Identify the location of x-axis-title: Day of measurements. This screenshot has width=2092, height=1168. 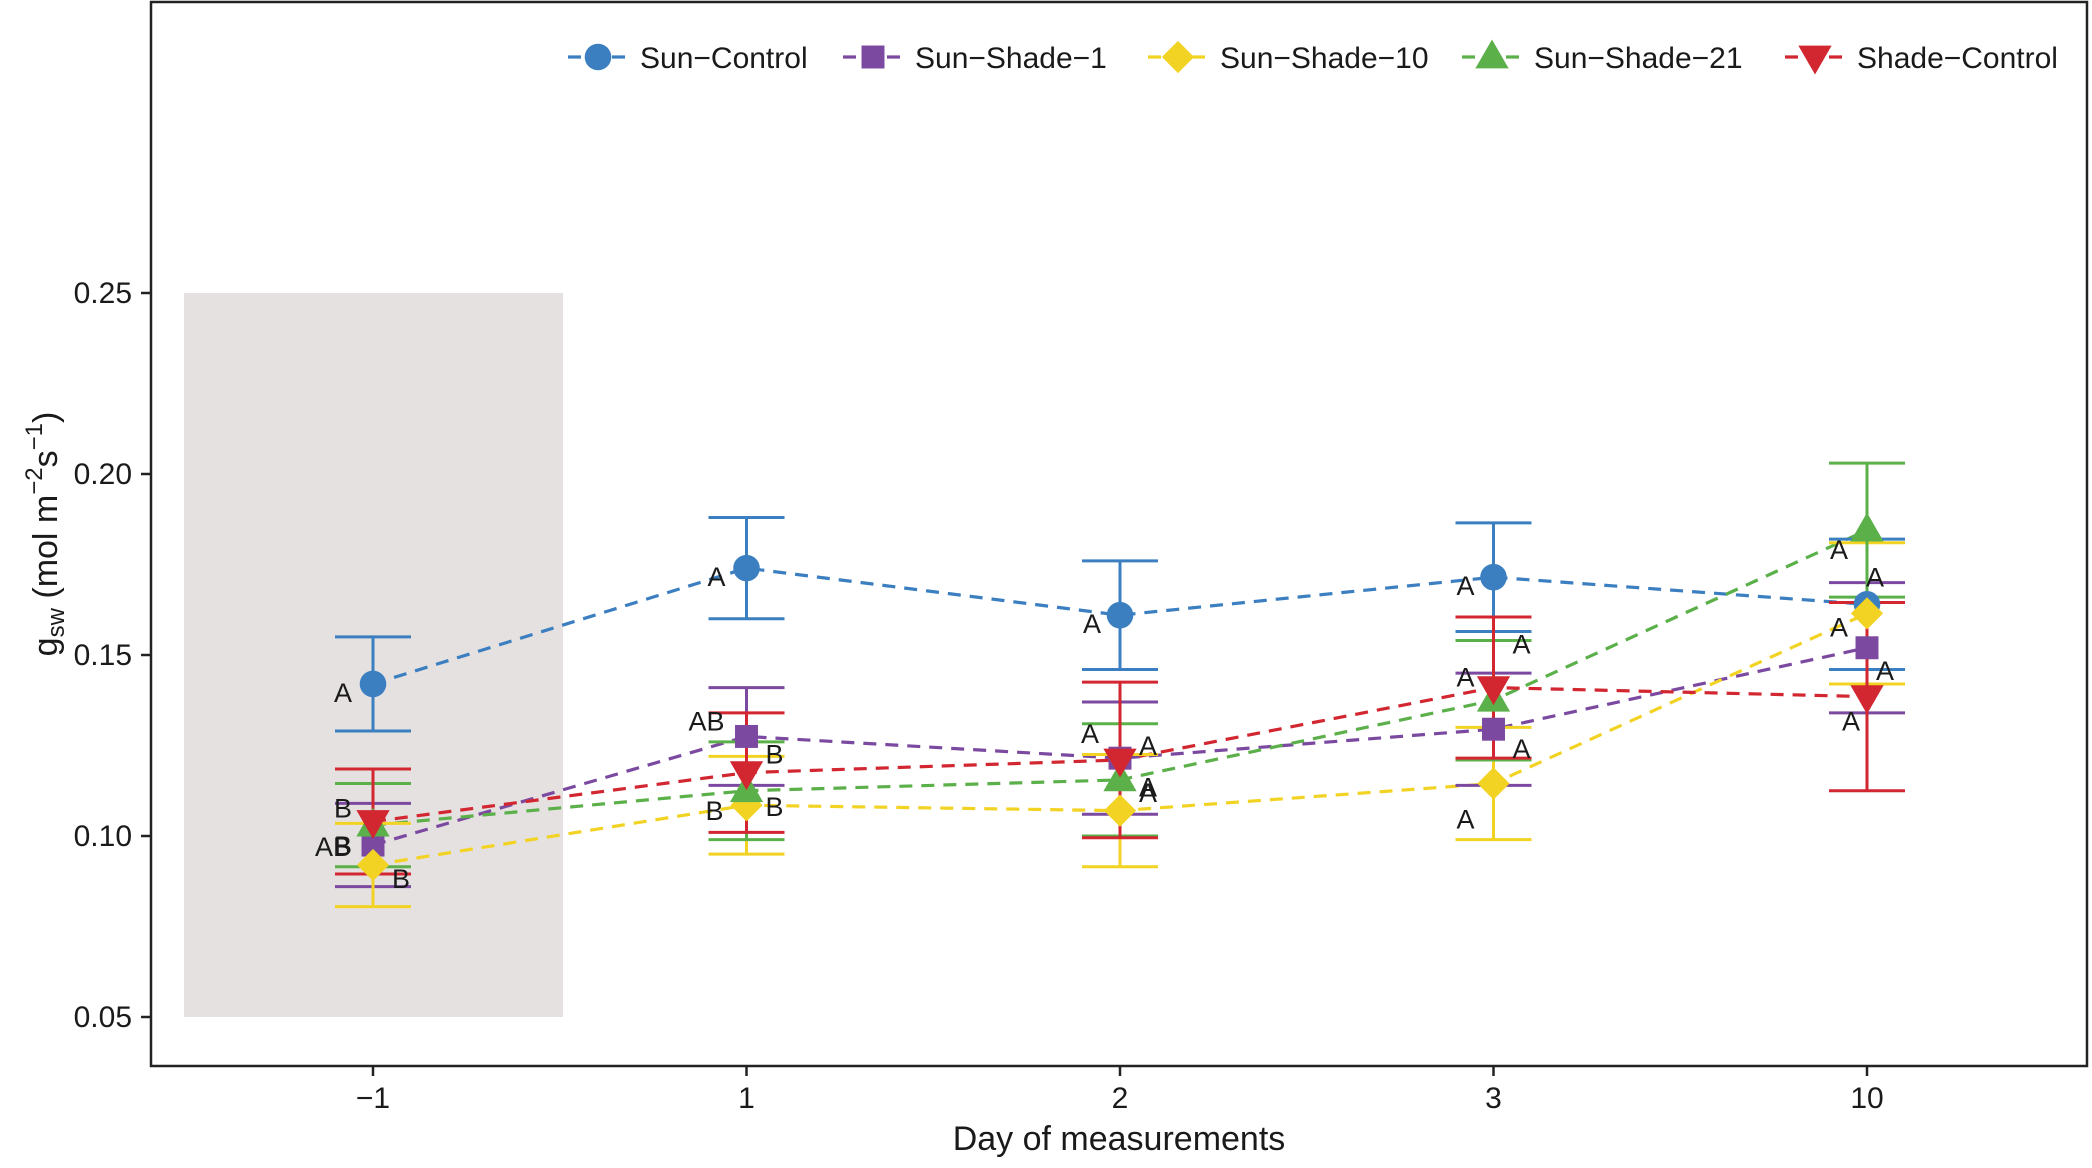
(1119, 1139).